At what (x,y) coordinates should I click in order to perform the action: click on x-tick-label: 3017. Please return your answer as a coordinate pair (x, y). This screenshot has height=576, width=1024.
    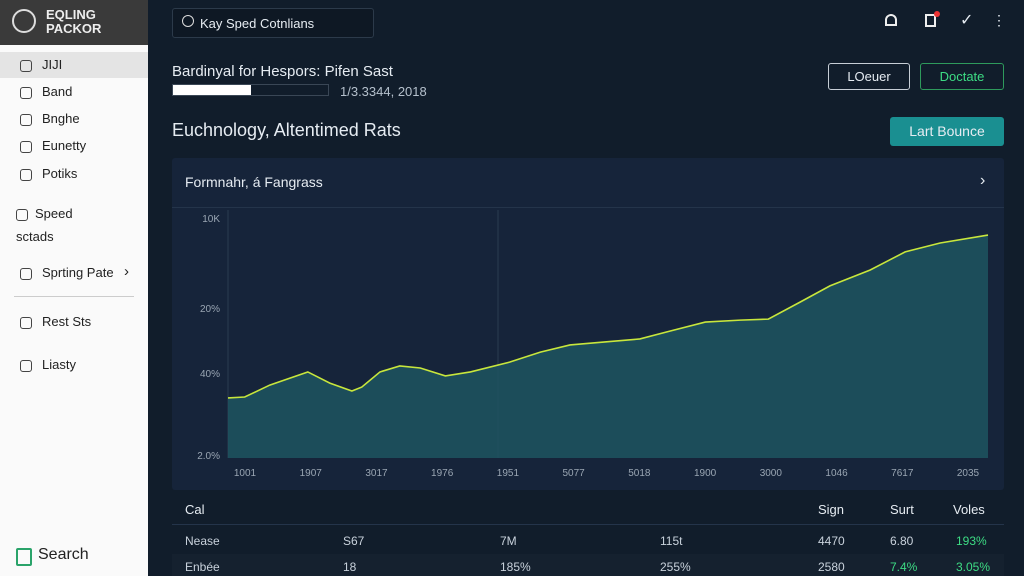
    Looking at the image, I should click on (376, 473).